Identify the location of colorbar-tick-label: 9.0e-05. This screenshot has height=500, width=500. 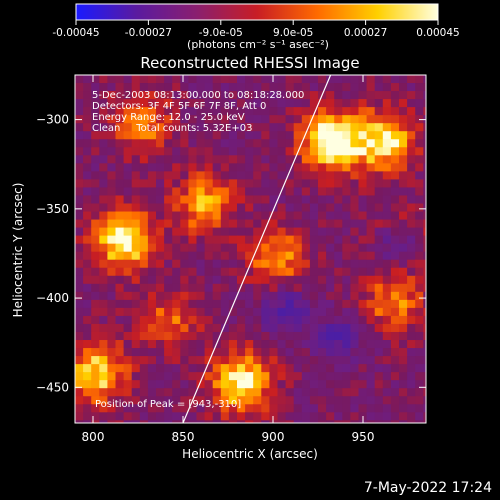
(293, 33).